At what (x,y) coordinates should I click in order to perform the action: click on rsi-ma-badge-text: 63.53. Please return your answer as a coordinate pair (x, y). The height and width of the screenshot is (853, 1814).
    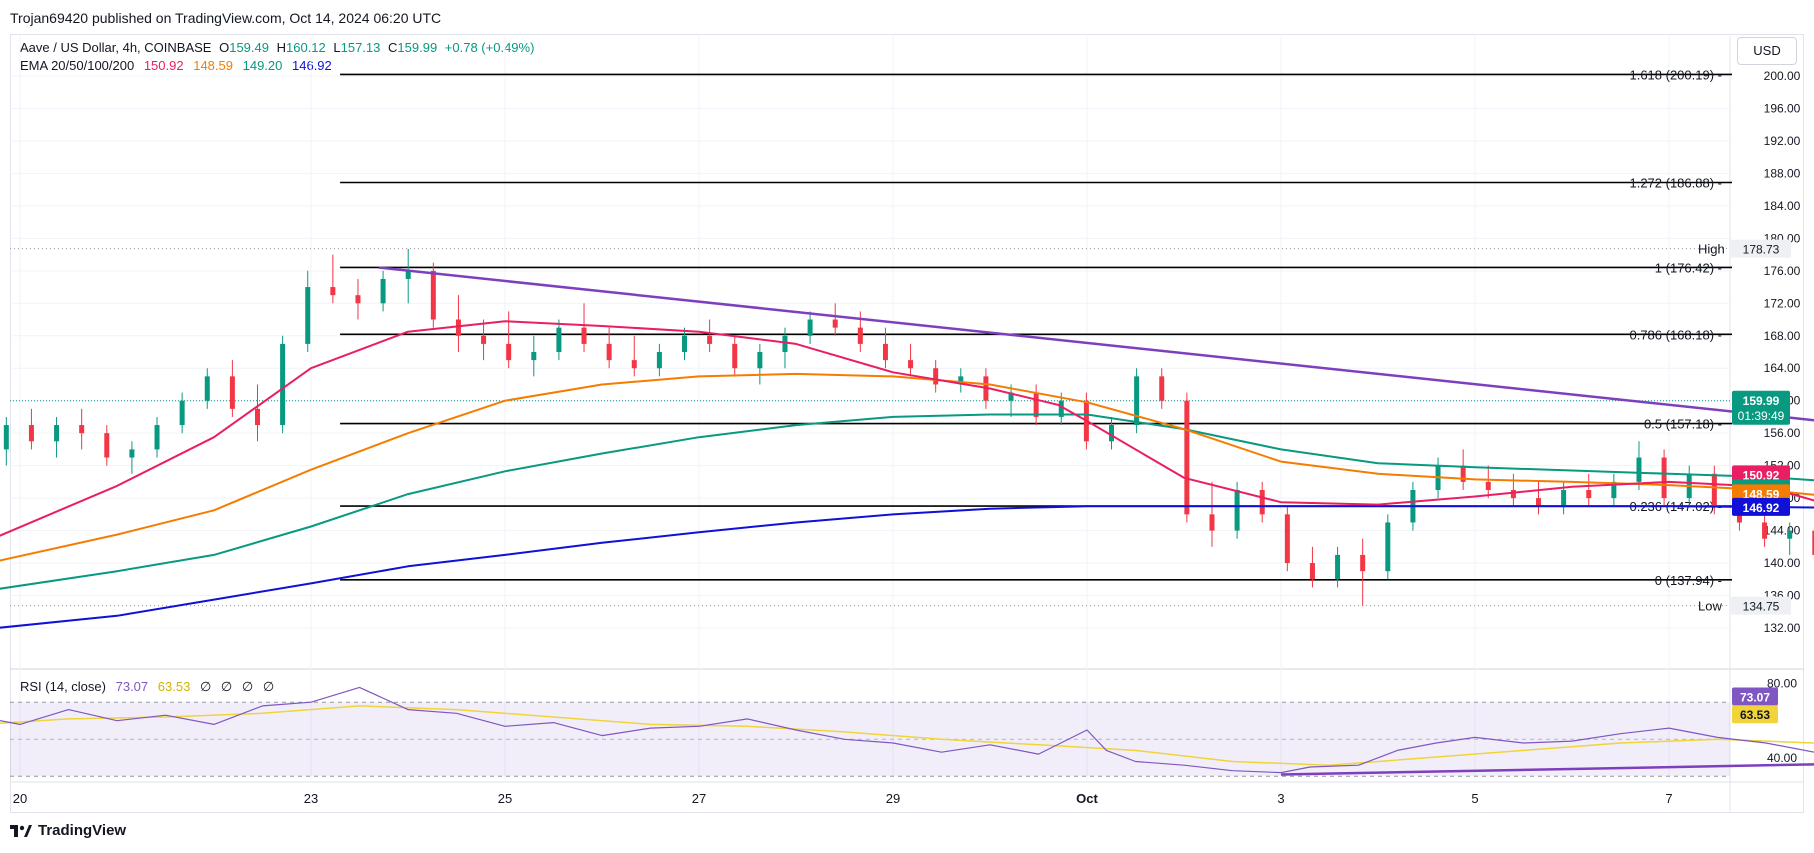
    Looking at the image, I should click on (1755, 715).